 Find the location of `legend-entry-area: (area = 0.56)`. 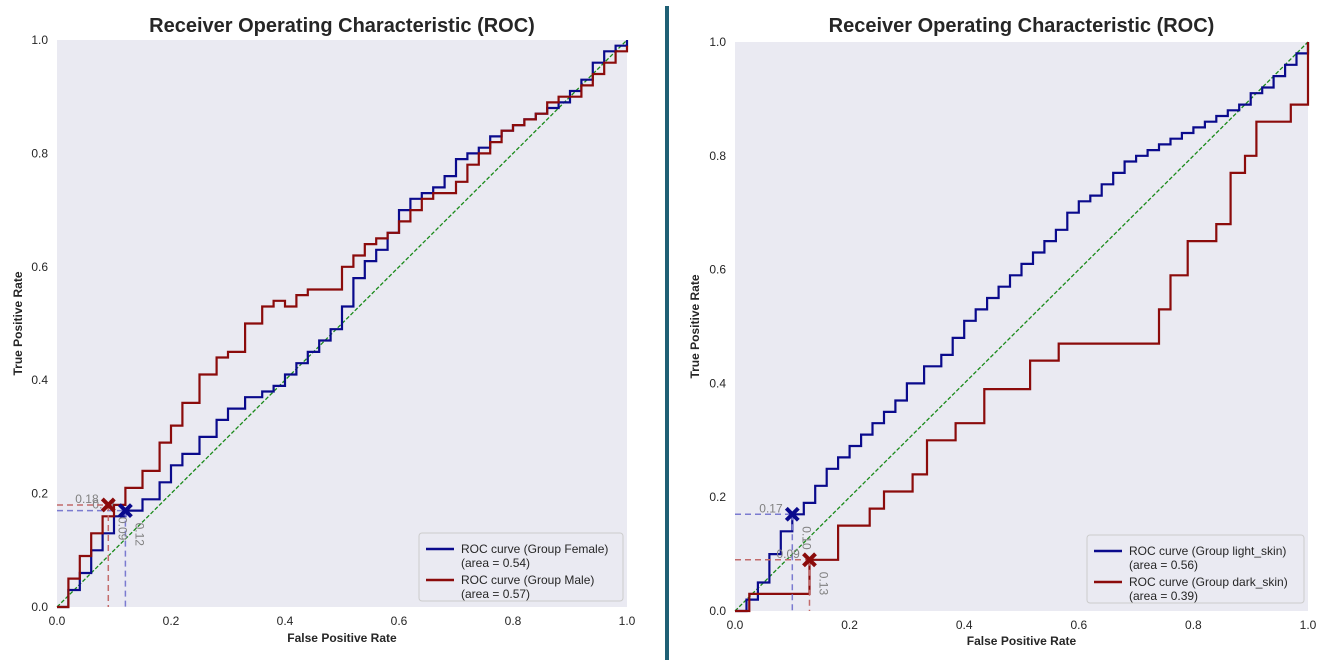

legend-entry-area: (area = 0.56) is located at coordinates (1163, 565).